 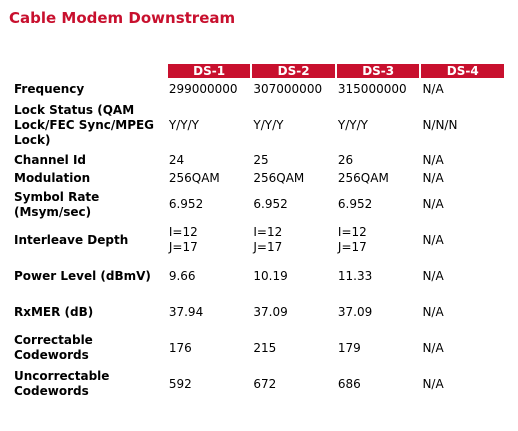 I want to click on cell-power-level-ds-2: 10.19, so click(x=270, y=275).